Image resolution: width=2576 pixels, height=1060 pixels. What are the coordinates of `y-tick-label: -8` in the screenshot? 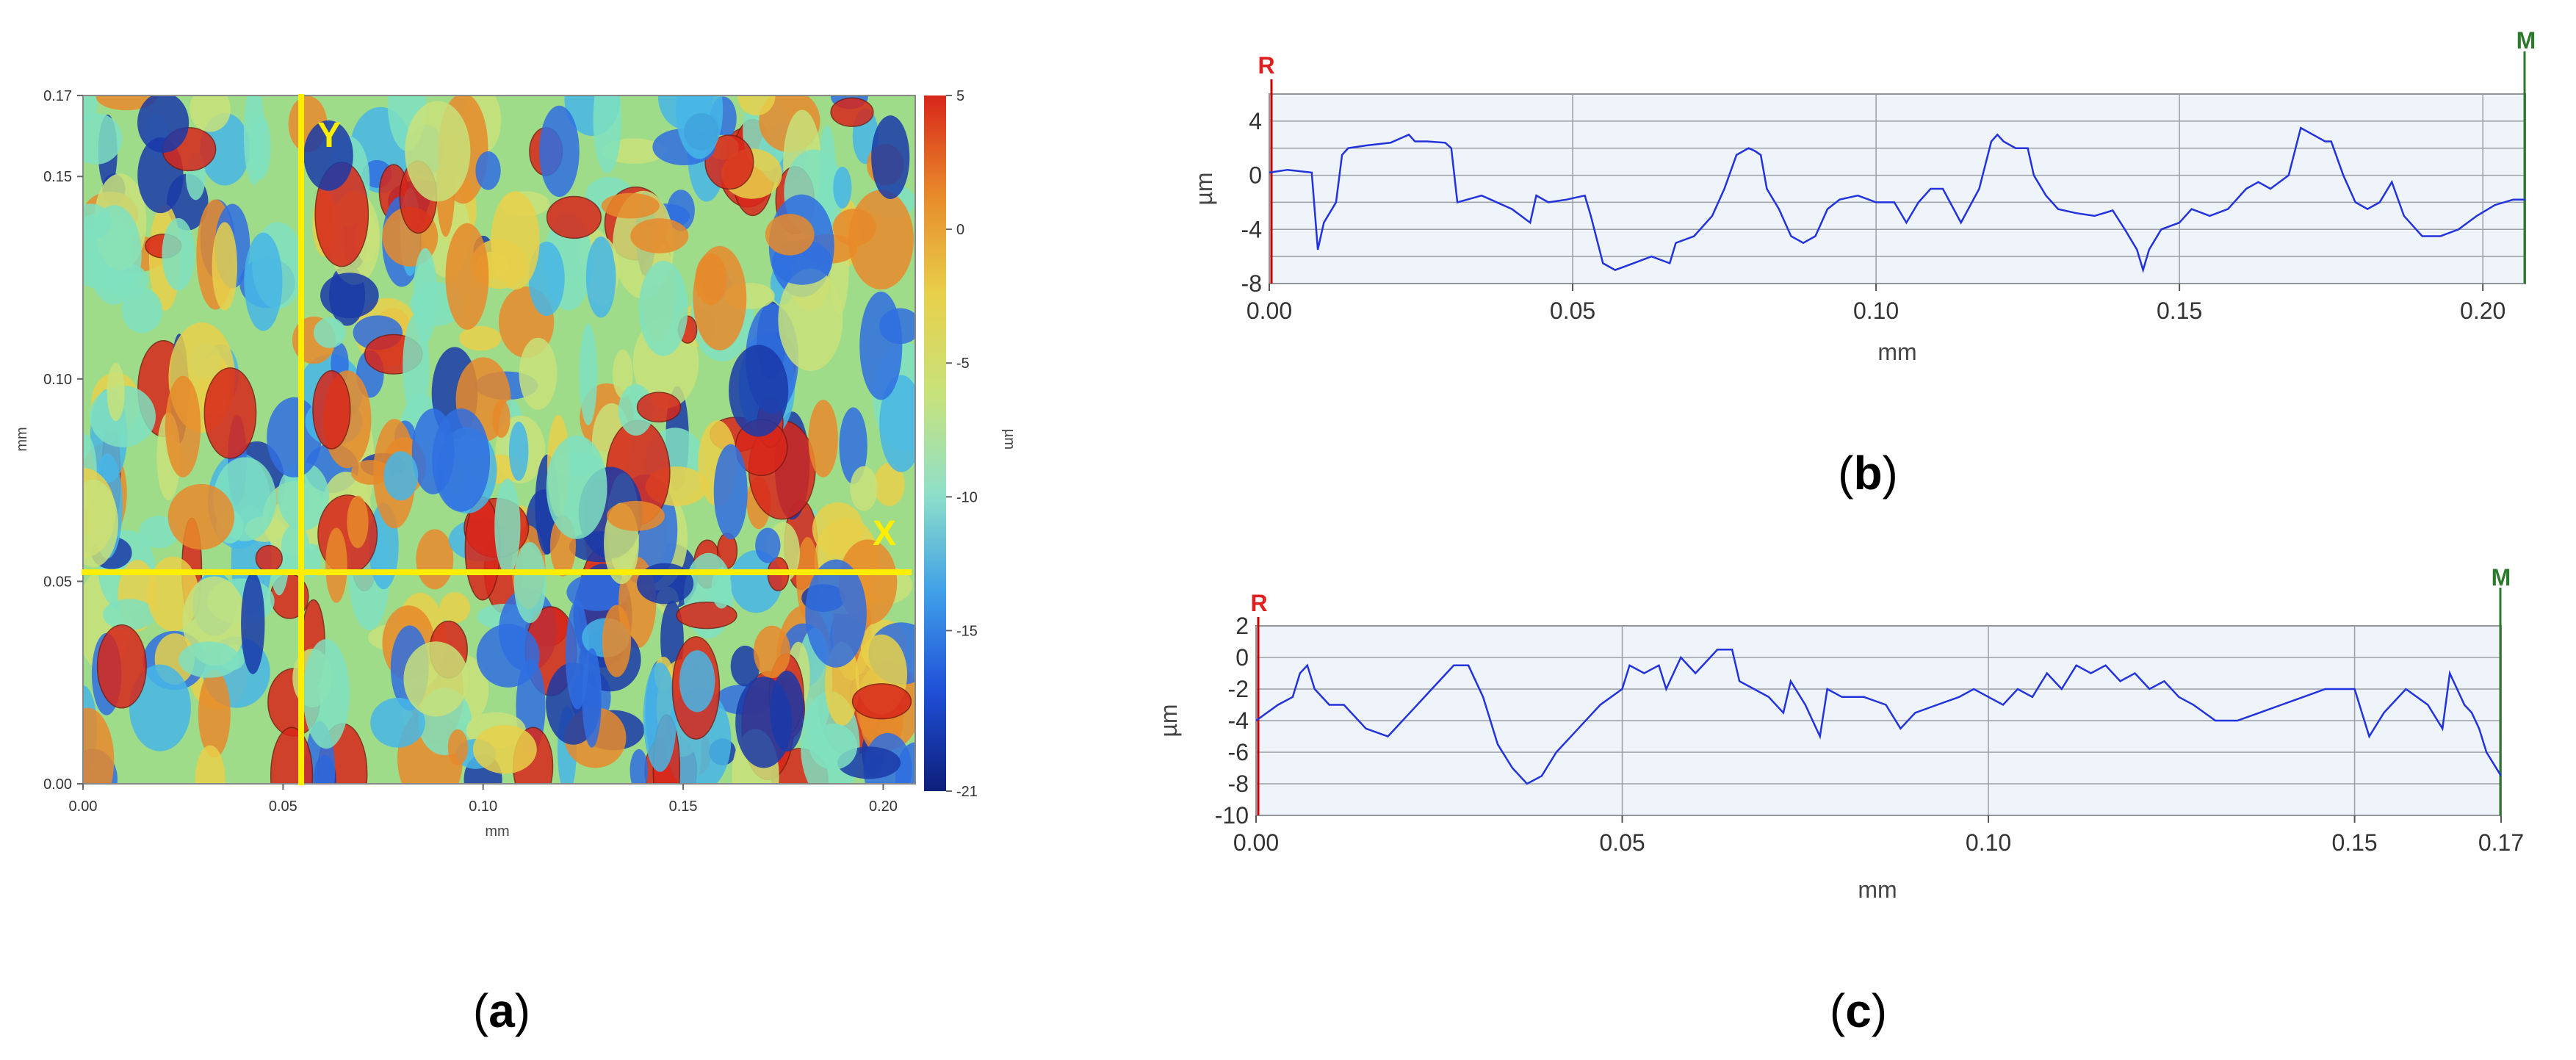 It's located at (1251, 283).